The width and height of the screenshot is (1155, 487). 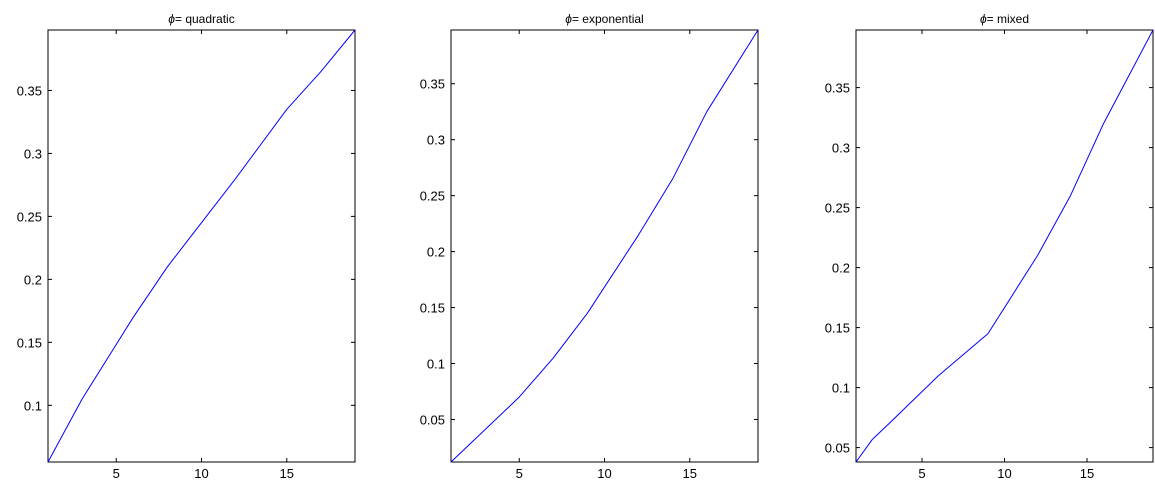 What do you see at coordinates (205, 19) in the screenshot?
I see `chart-title-text: = quadratic` at bounding box center [205, 19].